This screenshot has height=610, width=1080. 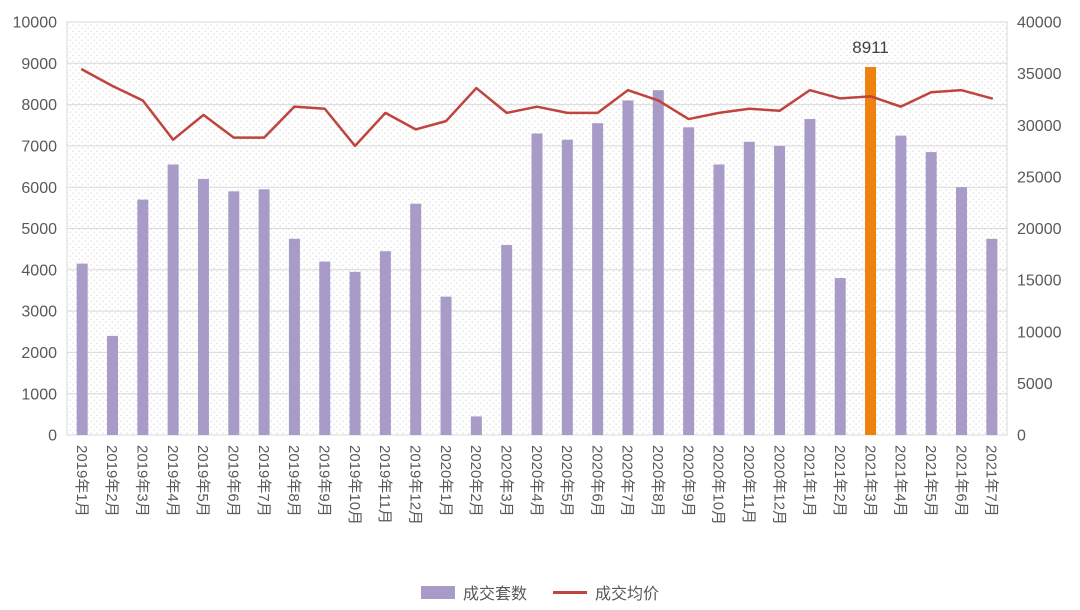 What do you see at coordinates (930, 481) in the screenshot?
I see `x-axis-category-label: 2021年5月` at bounding box center [930, 481].